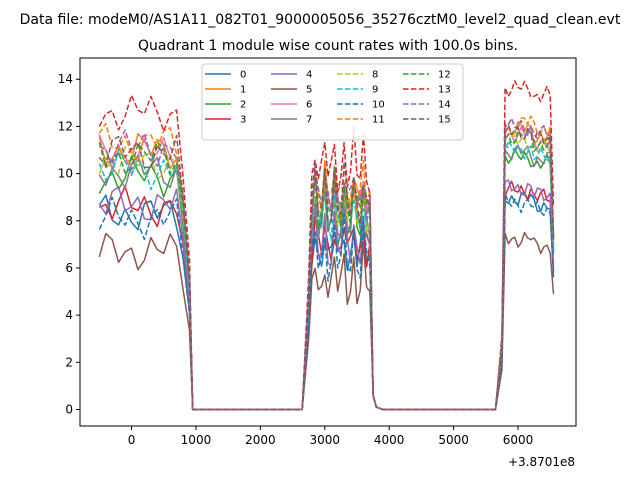 This screenshot has width=640, height=480. Describe the element at coordinates (378, 120) in the screenshot. I see `legend-label: 11` at that location.